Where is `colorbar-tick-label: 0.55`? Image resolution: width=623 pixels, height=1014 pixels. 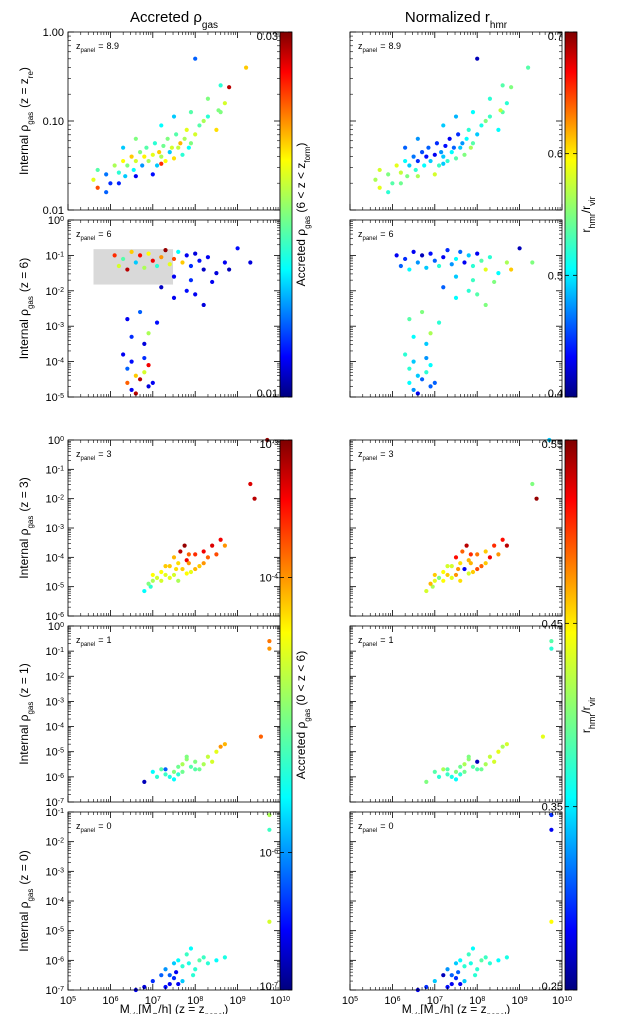
colorbar-tick-label: 0.55 is located at coordinates (552, 445).